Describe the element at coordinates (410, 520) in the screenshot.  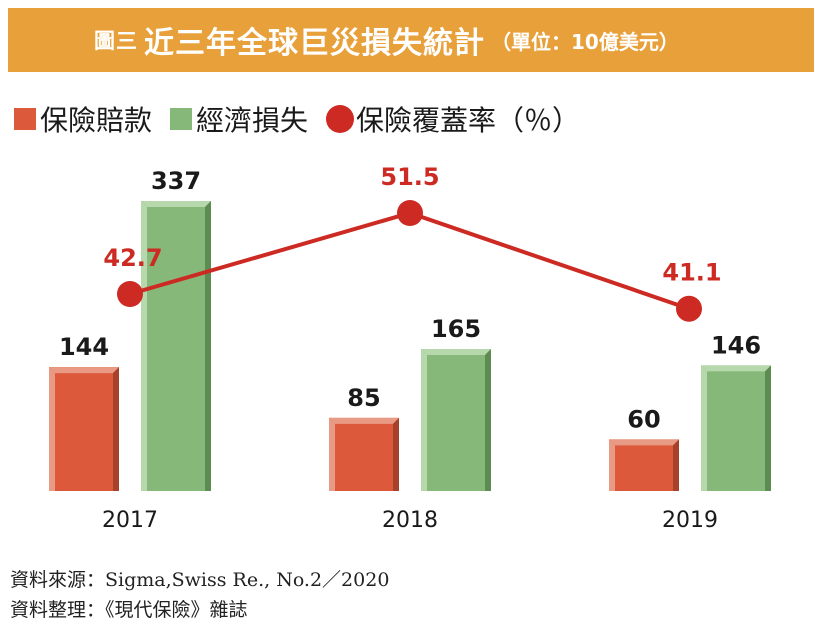
I see `x-tick-label-2018: 2018` at that location.